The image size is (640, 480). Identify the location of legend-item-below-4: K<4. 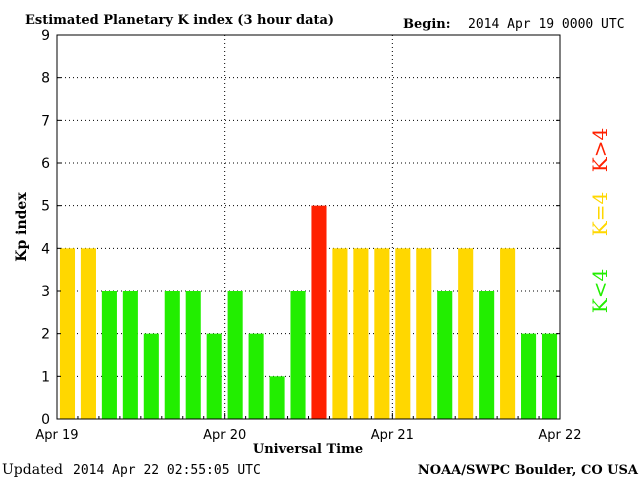
(600, 291).